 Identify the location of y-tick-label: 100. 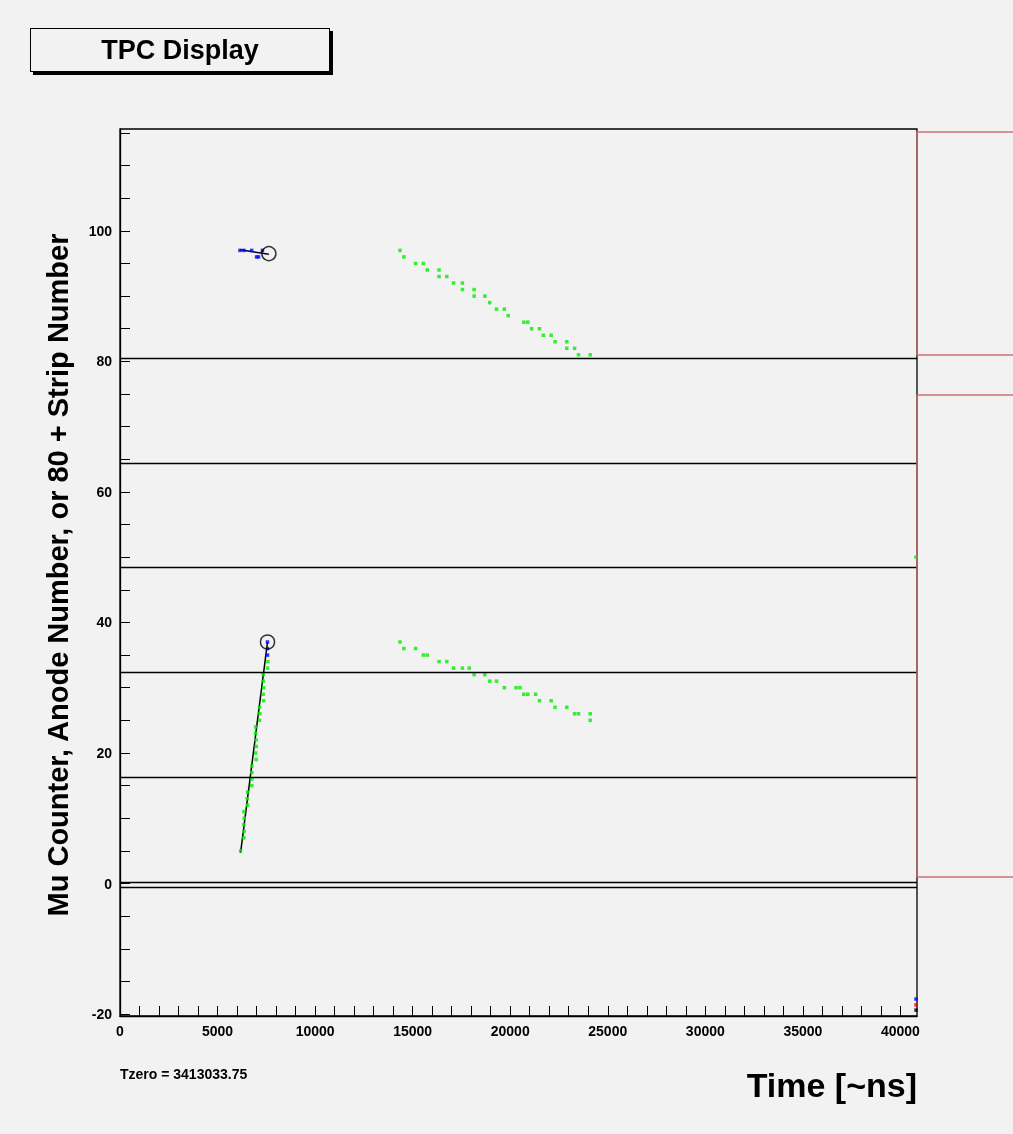
(100, 230).